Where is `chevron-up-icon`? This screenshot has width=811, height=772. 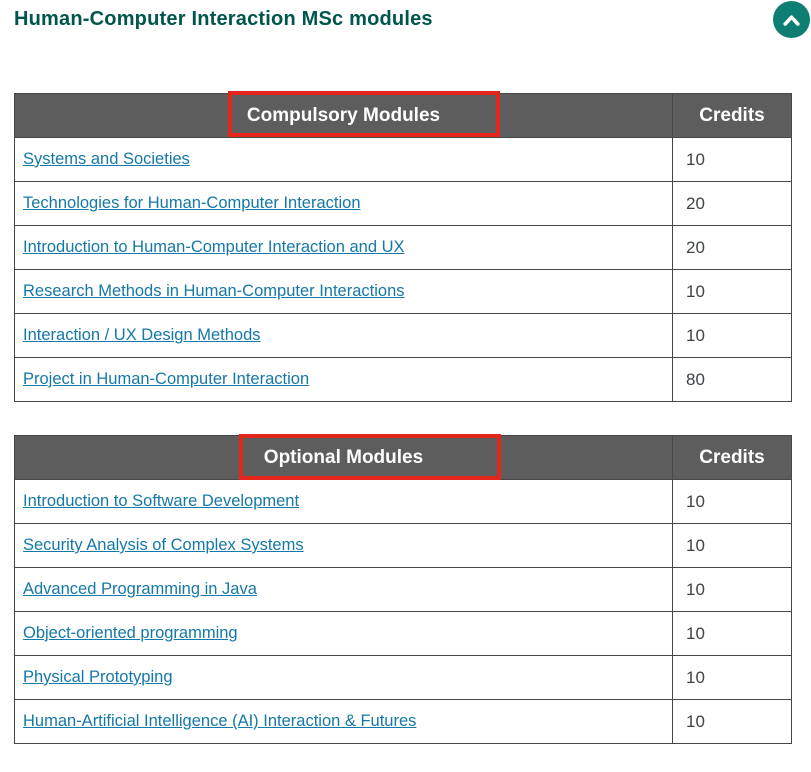
chevron-up-icon is located at coordinates (791, 20).